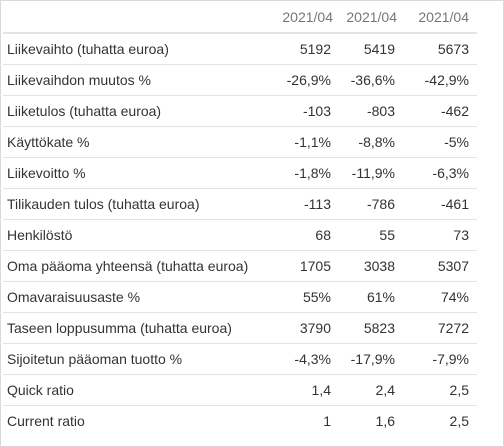  What do you see at coordinates (371, 111) in the screenshot?
I see `row-value: -803` at bounding box center [371, 111].